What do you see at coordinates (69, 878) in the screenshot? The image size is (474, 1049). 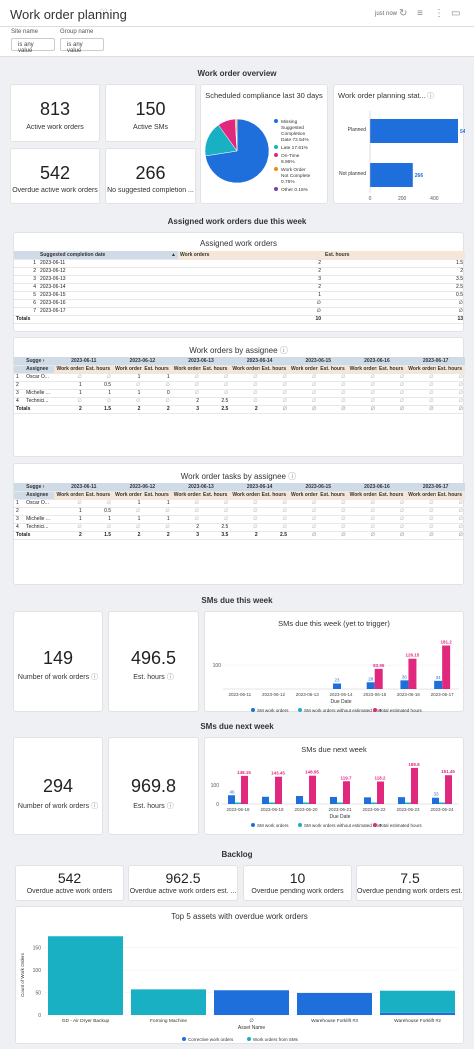 I see `kpi-value: 542` at bounding box center [69, 878].